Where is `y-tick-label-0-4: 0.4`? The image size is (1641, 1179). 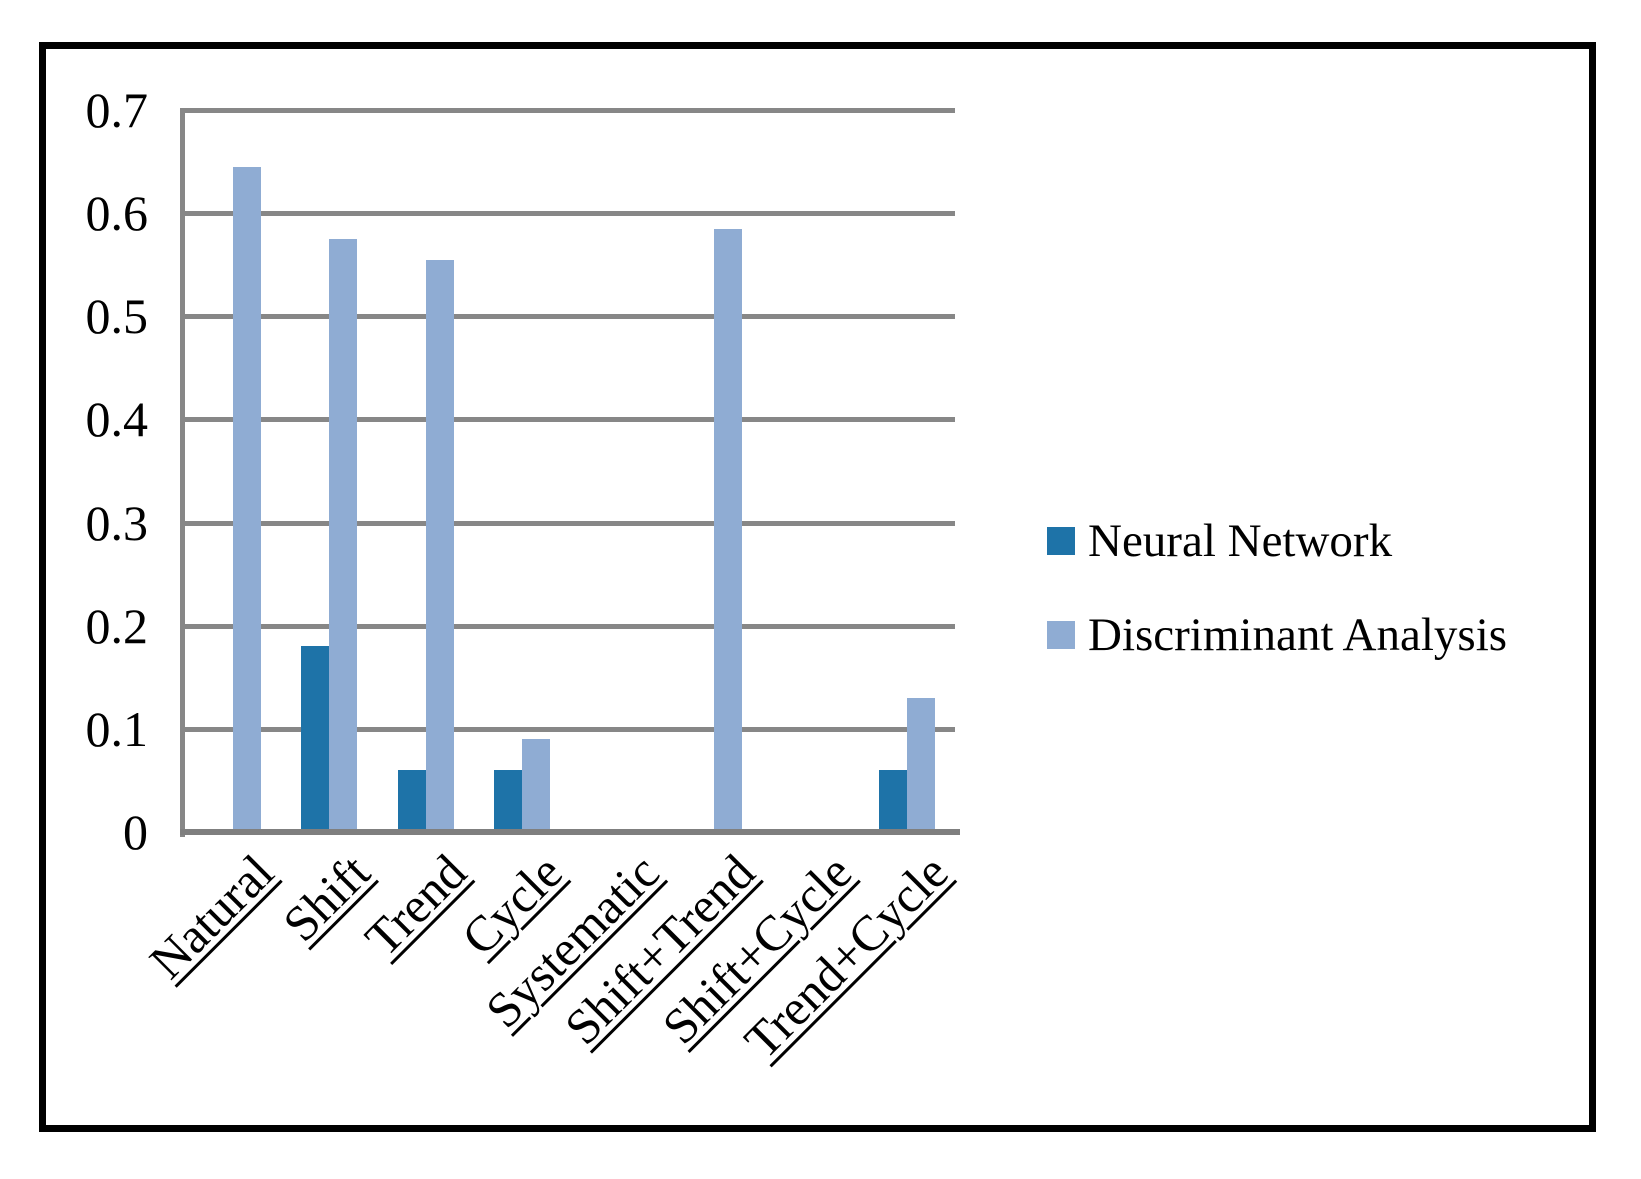 y-tick-label-0-4: 0.4 is located at coordinates (117, 419).